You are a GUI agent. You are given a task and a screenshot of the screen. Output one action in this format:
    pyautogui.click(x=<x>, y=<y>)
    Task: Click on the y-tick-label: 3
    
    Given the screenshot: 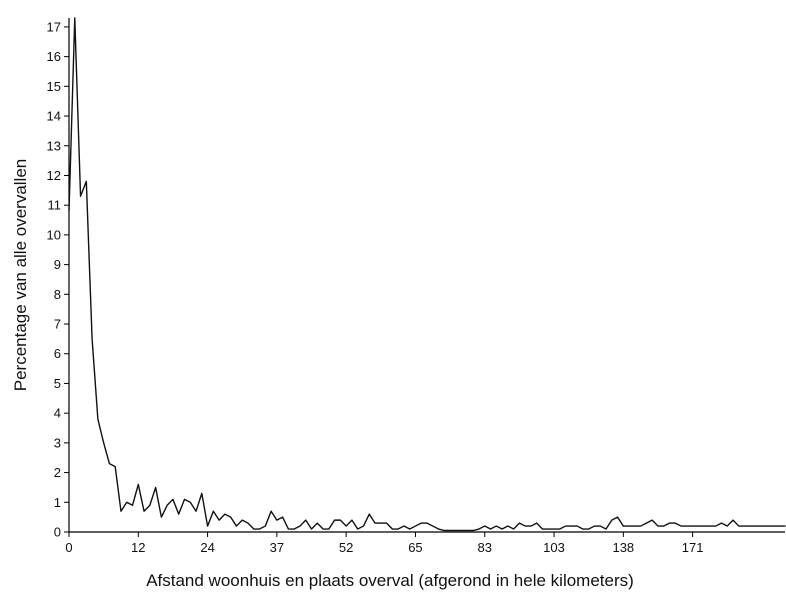 What is the action you would take?
    pyautogui.click(x=57, y=442)
    